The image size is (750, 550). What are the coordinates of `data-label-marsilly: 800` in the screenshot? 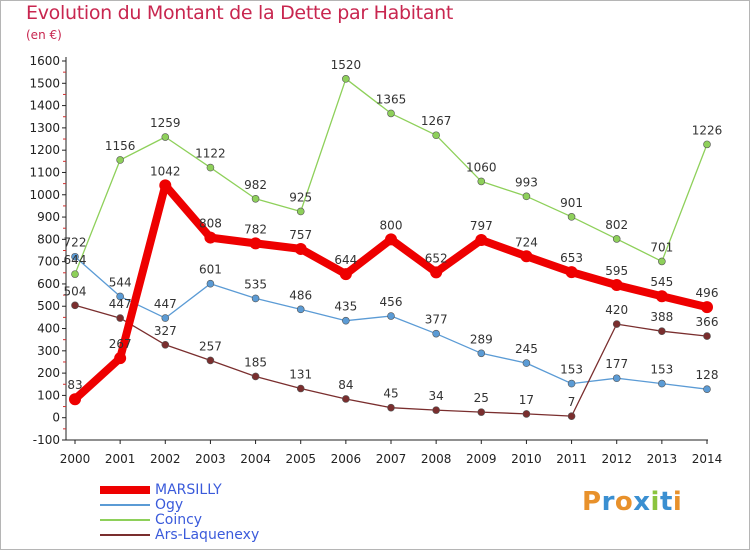 It's located at (391, 225).